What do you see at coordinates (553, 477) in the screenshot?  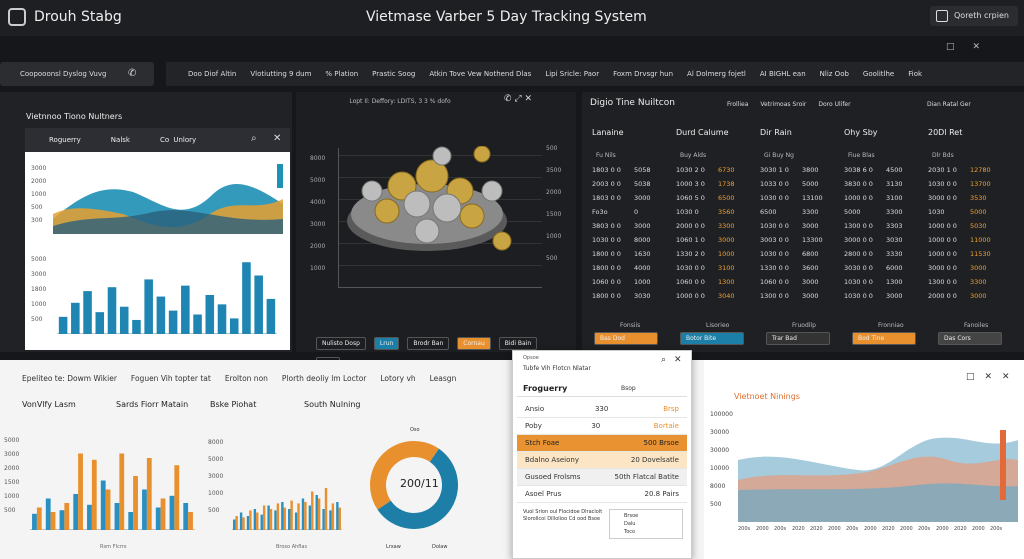 I see `row-label: Gusoed Frolsms` at bounding box center [553, 477].